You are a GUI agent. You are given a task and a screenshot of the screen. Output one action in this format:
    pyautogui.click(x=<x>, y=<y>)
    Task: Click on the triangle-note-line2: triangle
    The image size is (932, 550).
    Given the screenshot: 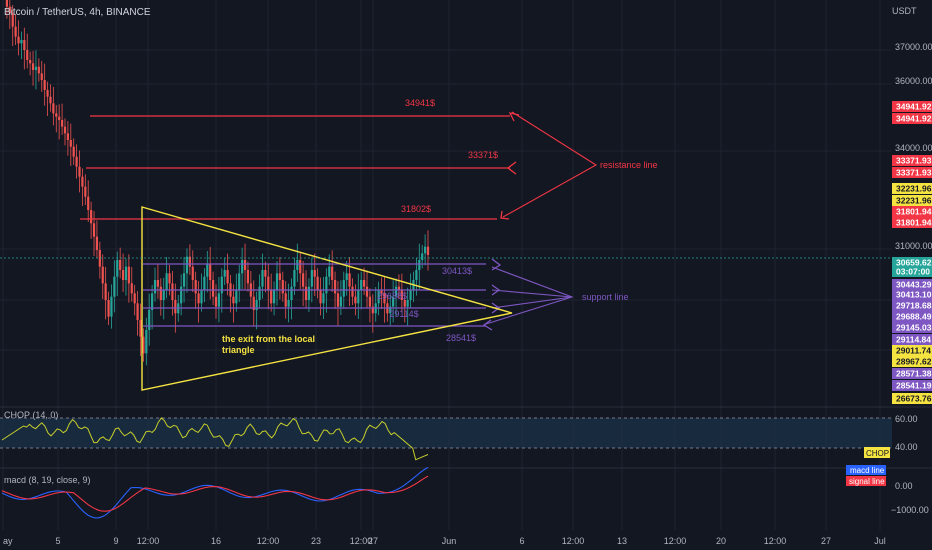 What is the action you would take?
    pyautogui.click(x=238, y=350)
    